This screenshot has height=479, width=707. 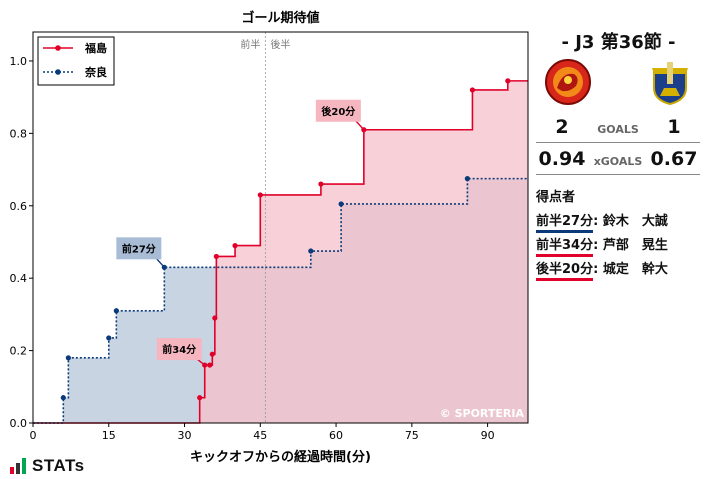 I want to click on annotation-label: 前27分, so click(x=139, y=248).